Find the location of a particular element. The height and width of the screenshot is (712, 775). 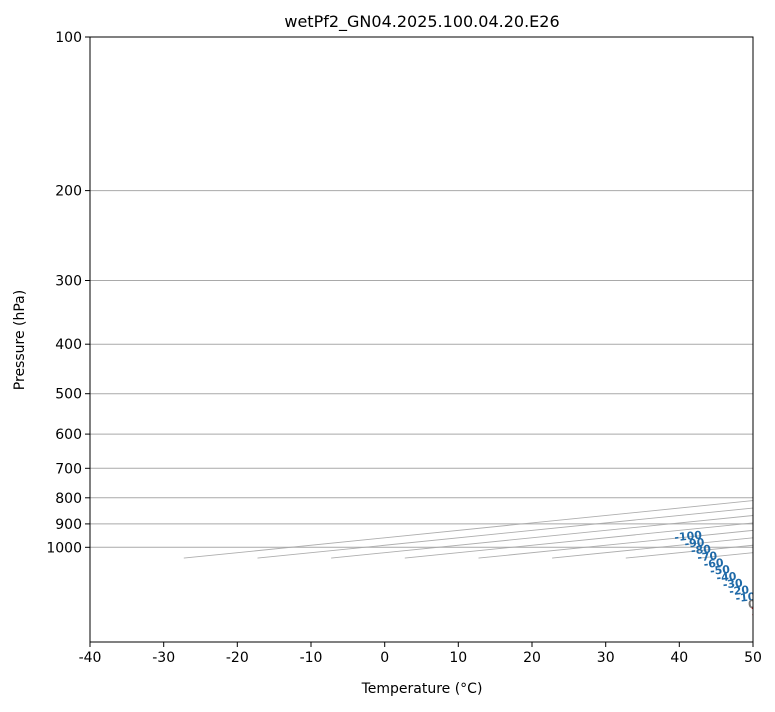

y-tick-label: 900 is located at coordinates (68, 525).